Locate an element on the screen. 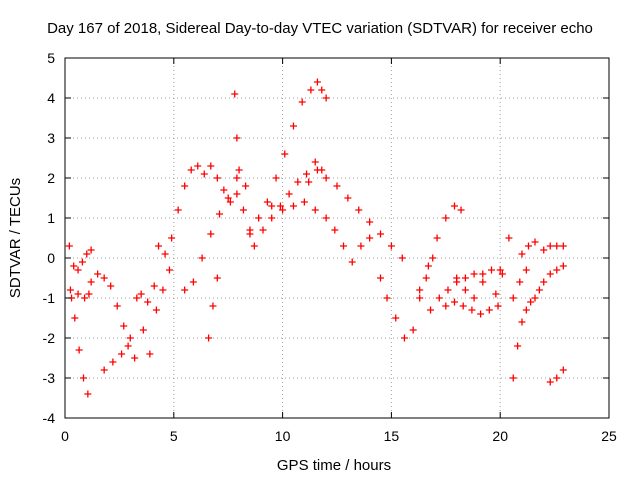 The width and height of the screenshot is (640, 480). x-axis-label: GPS time / hours is located at coordinates (334, 465).